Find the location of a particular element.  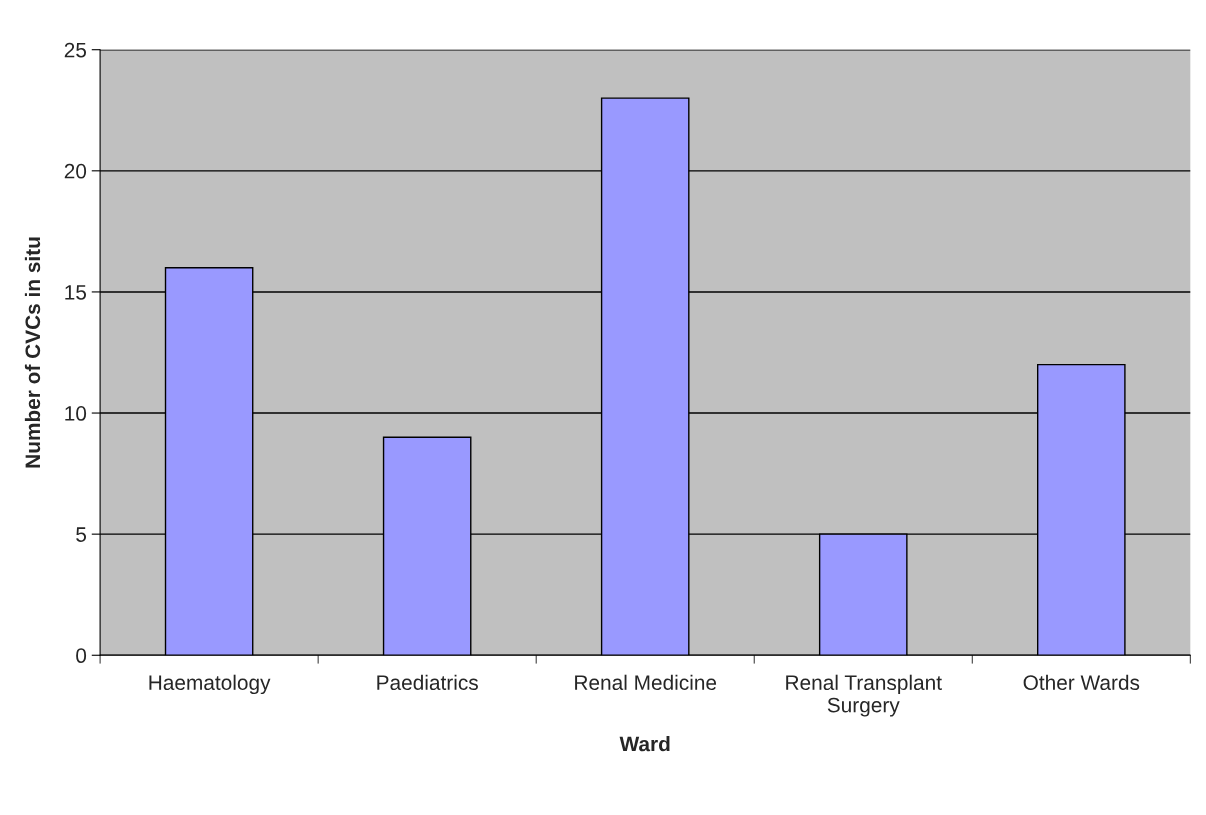

x-tick-label: Renal Medicine is located at coordinates (646, 682).